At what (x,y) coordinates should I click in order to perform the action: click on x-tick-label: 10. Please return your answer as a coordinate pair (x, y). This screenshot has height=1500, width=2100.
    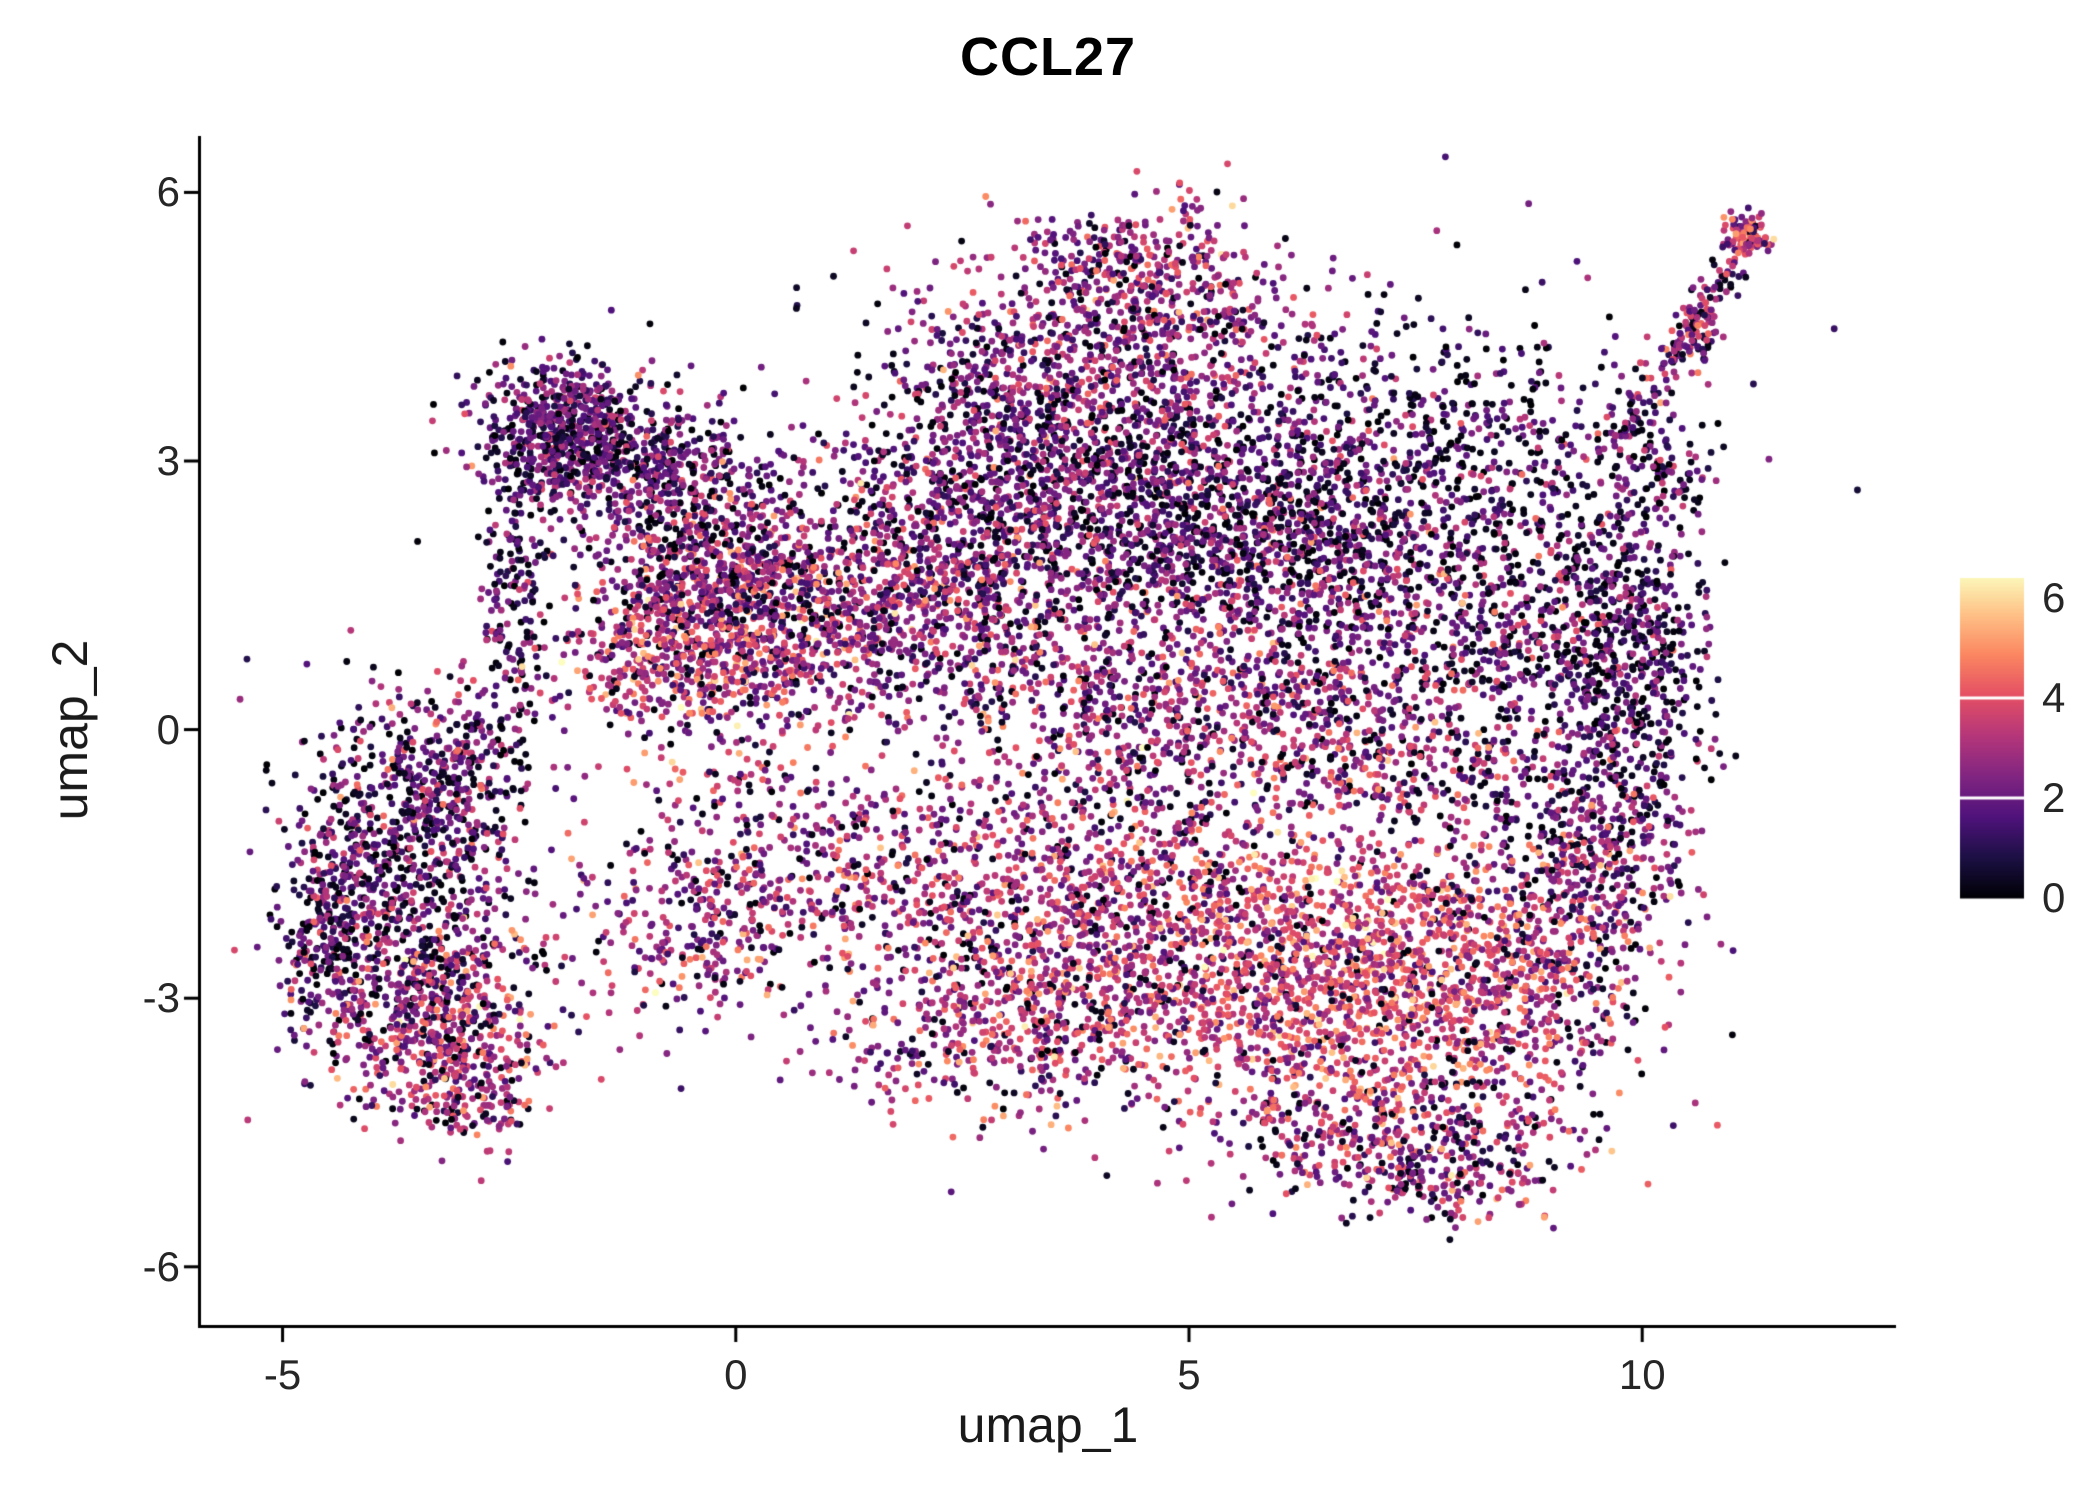
    Looking at the image, I should click on (1642, 1374).